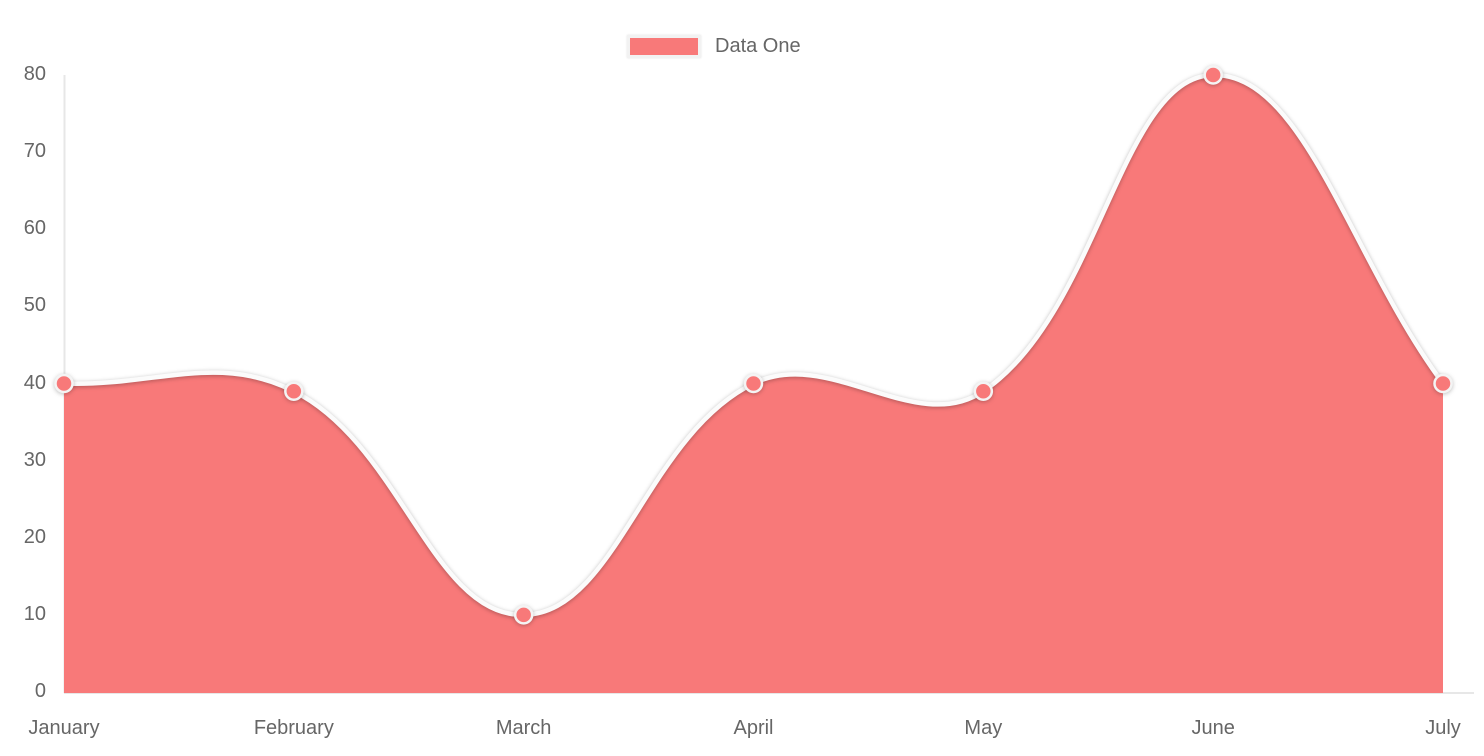 Image resolution: width=1484 pixels, height=756 pixels. Describe the element at coordinates (34, 536) in the screenshot. I see `y-axis-label-20: 20` at that location.